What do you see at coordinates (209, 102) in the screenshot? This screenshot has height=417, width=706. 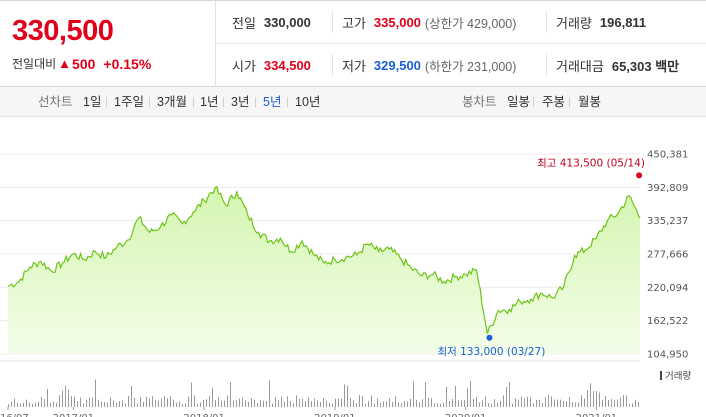 I see `period-1y: 1년` at bounding box center [209, 102].